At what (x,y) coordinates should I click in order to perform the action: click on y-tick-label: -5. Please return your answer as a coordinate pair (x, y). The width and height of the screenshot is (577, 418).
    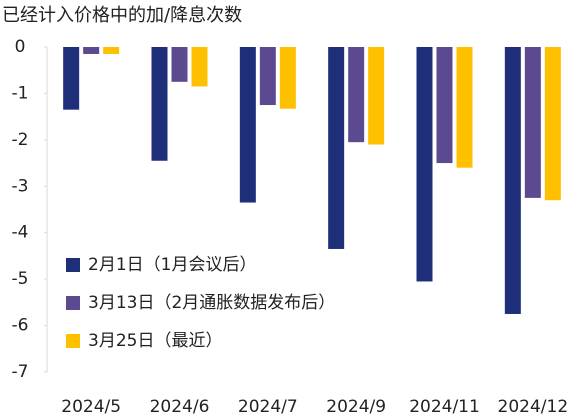
    Looking at the image, I should click on (20, 279).